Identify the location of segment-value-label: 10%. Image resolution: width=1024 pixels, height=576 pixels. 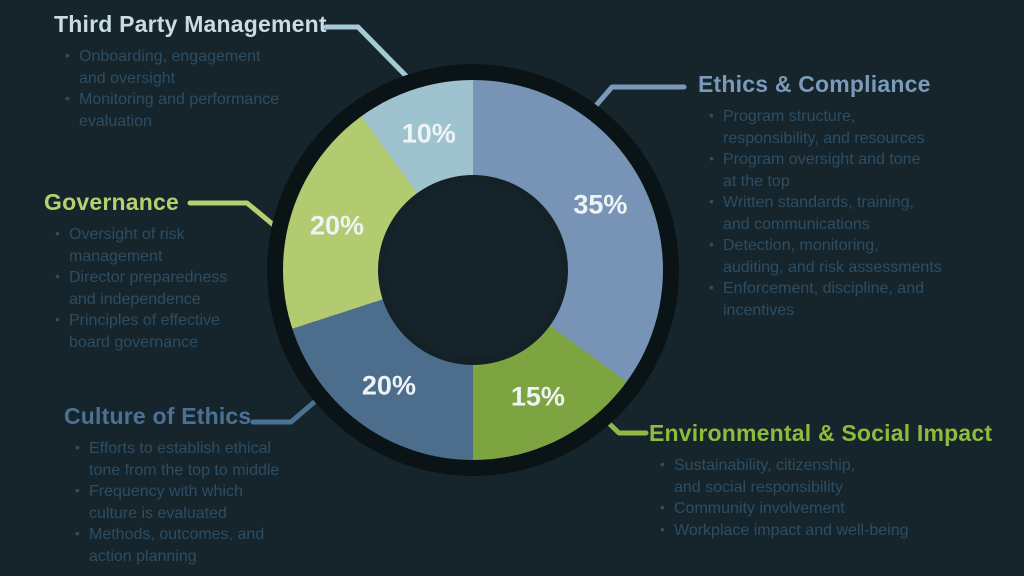
(428, 133).